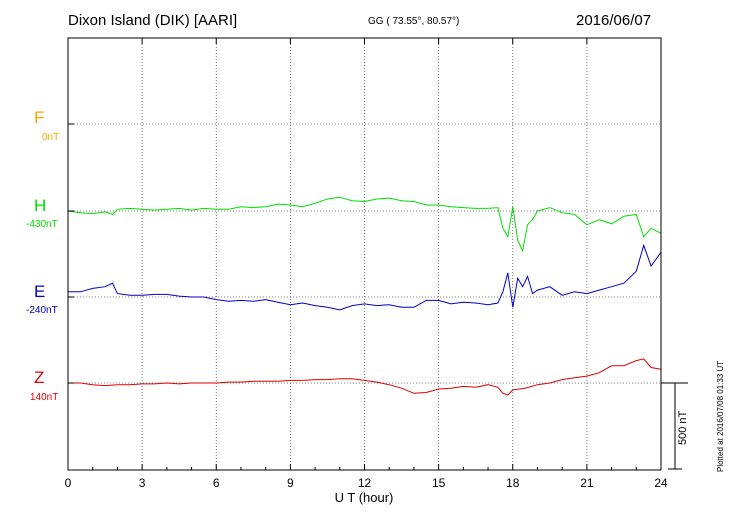 This screenshot has width=730, height=520. Describe the element at coordinates (42, 224) in the screenshot. I see `channel-h-baseline: -430nT` at that location.